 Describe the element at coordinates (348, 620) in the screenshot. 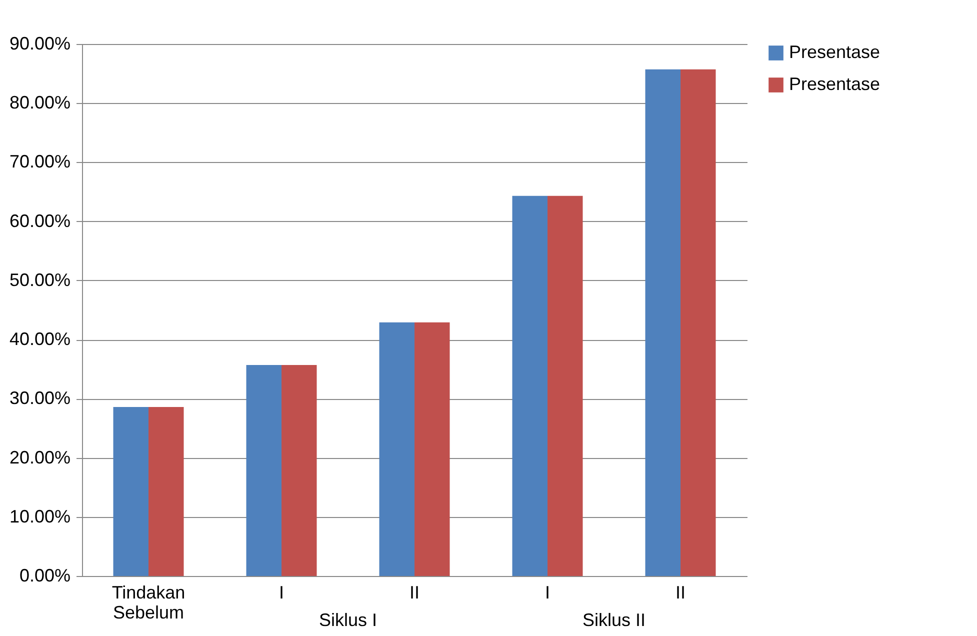

I see `text: Siklus I` at that location.